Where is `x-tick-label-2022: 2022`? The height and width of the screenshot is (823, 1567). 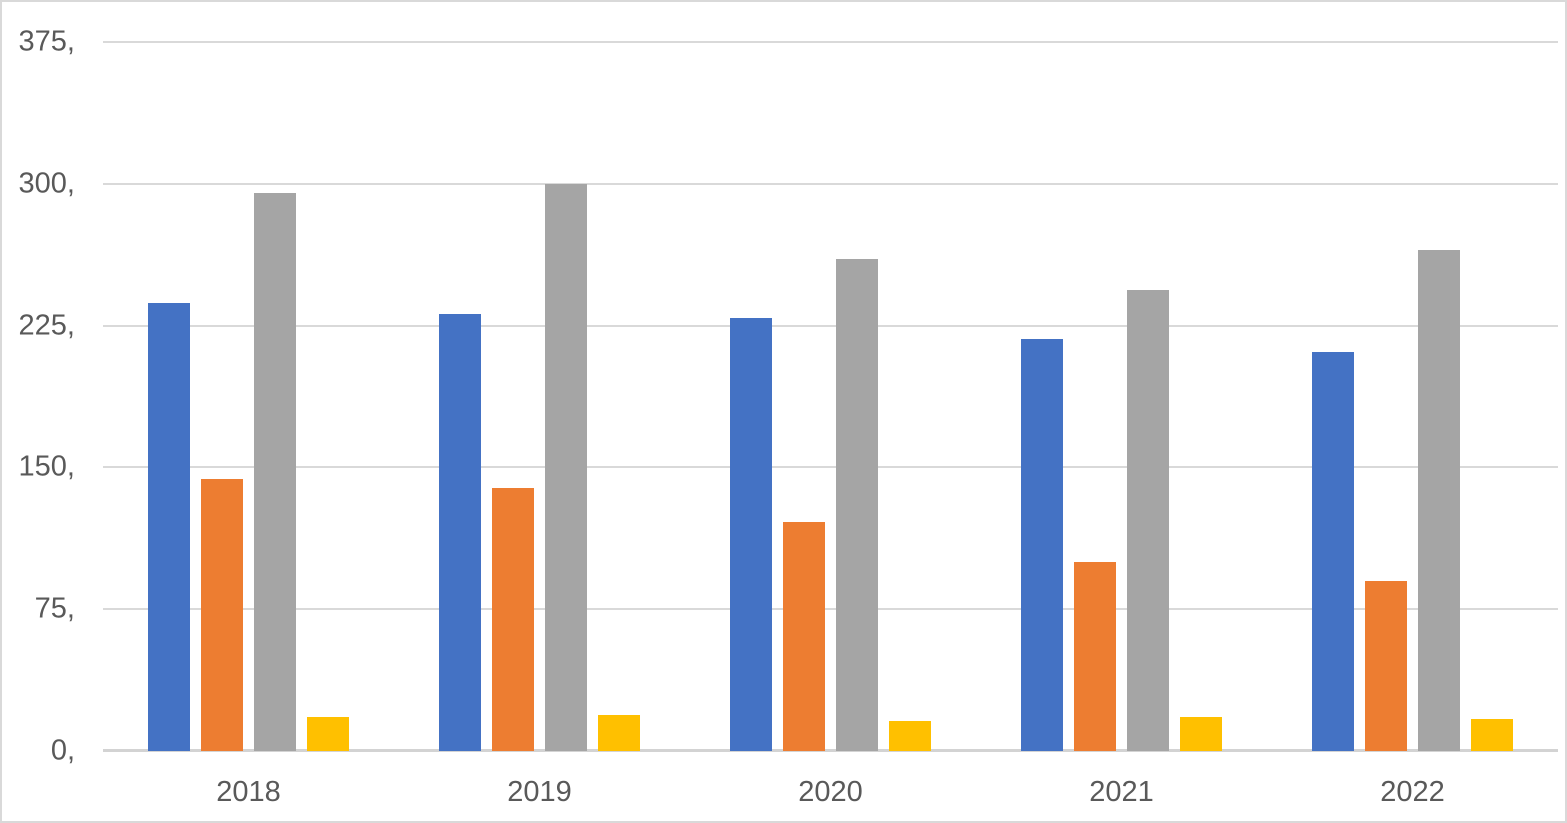 x-tick-label-2022: 2022 is located at coordinates (1412, 792).